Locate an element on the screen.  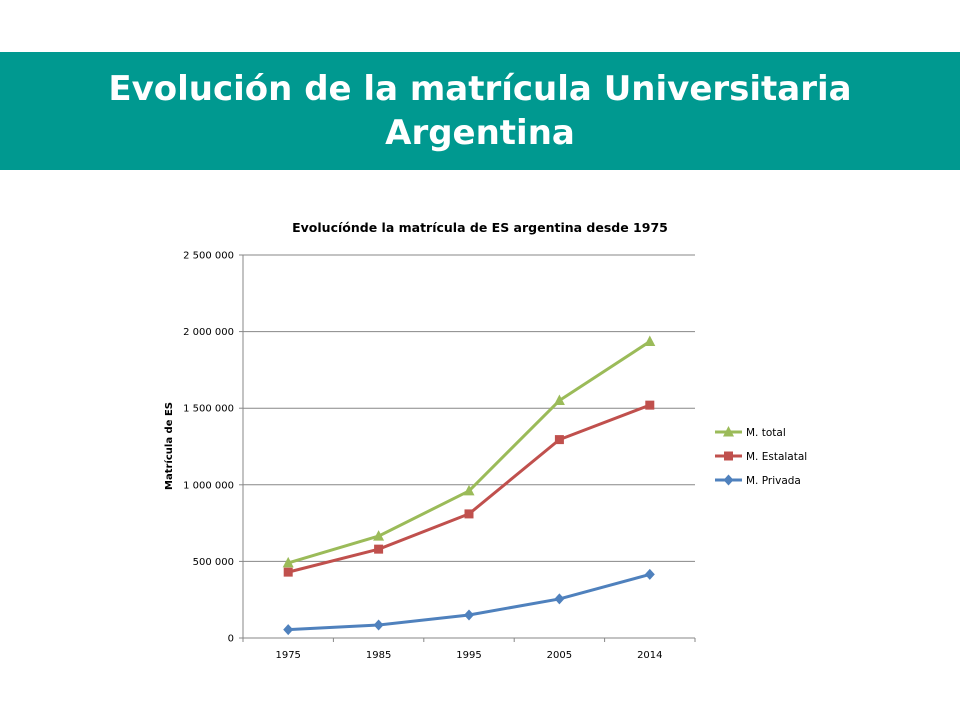
series-line-m-total is located at coordinates (469, 452).